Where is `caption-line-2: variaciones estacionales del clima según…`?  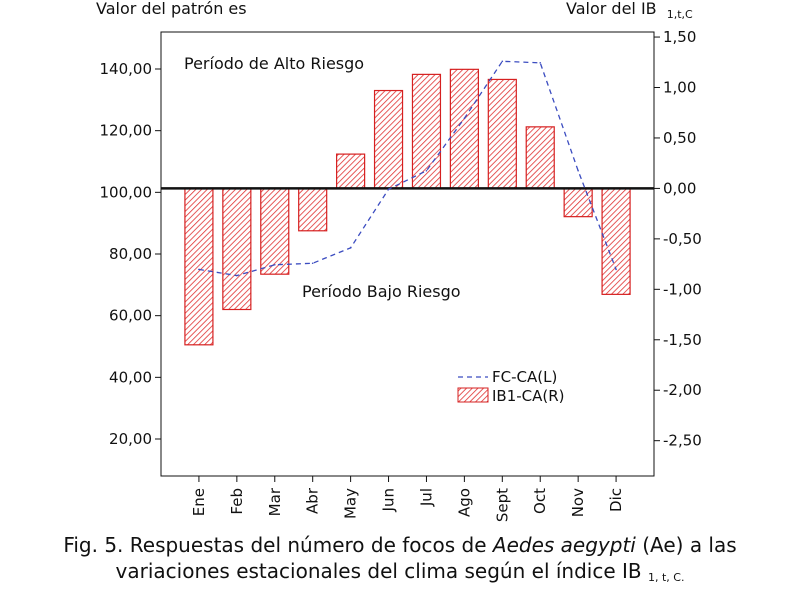 caption-line-2: variaciones estacionales del clima según… is located at coordinates (400, 574).